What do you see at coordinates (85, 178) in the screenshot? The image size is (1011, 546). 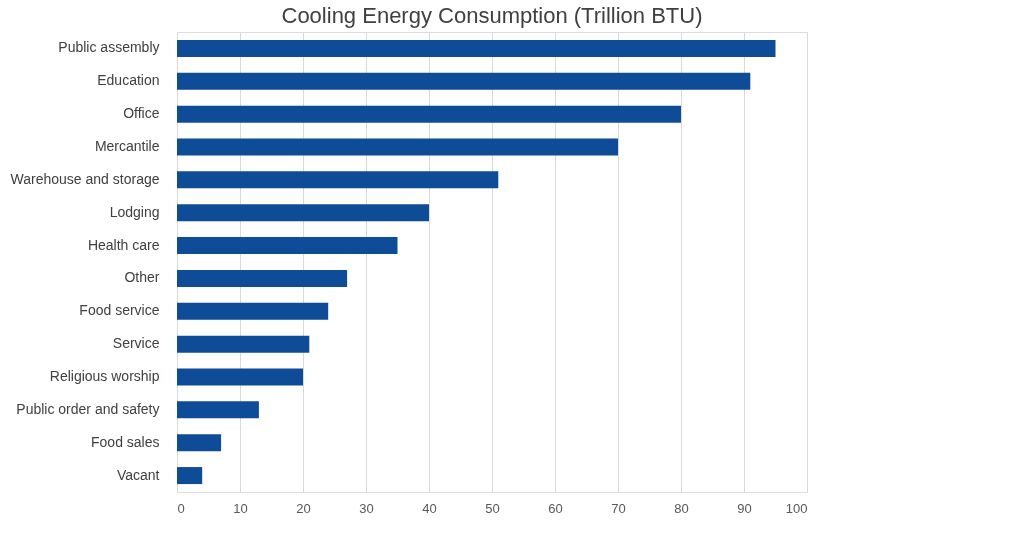 I see `y-tick-label: Warehouse and storage` at bounding box center [85, 178].